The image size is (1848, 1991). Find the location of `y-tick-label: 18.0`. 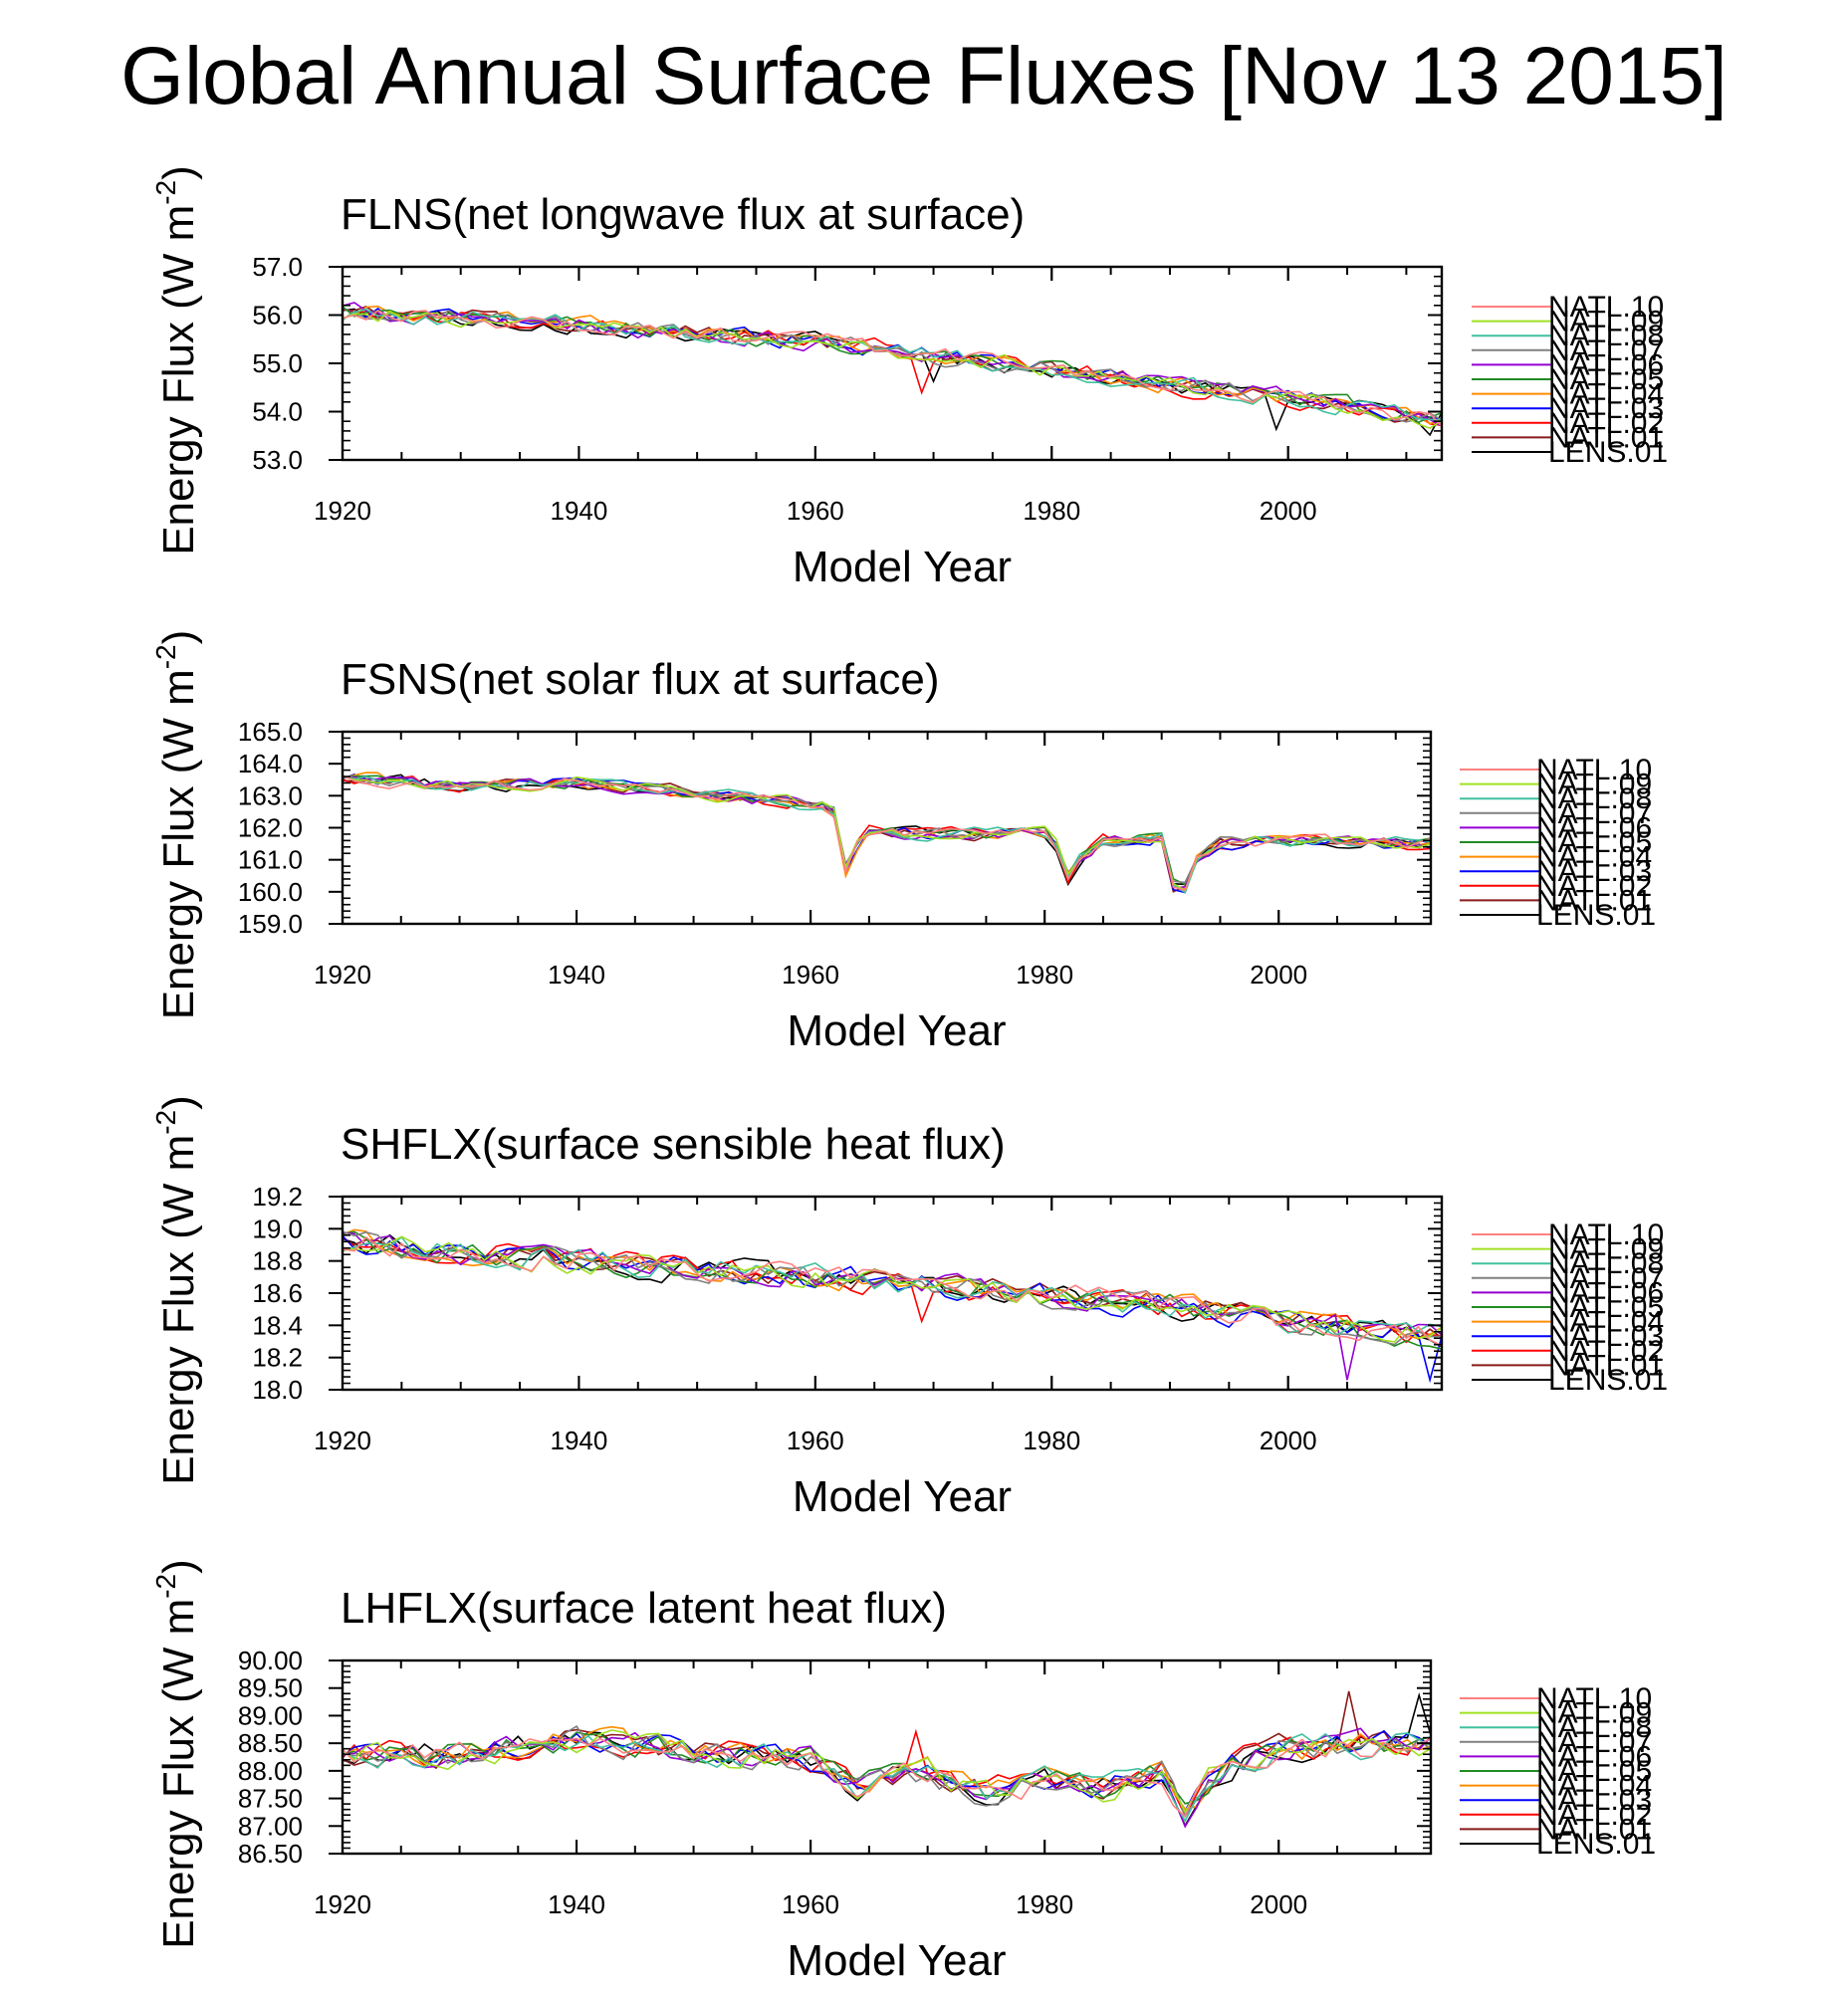

y-tick-label: 18.0 is located at coordinates (277, 1390).